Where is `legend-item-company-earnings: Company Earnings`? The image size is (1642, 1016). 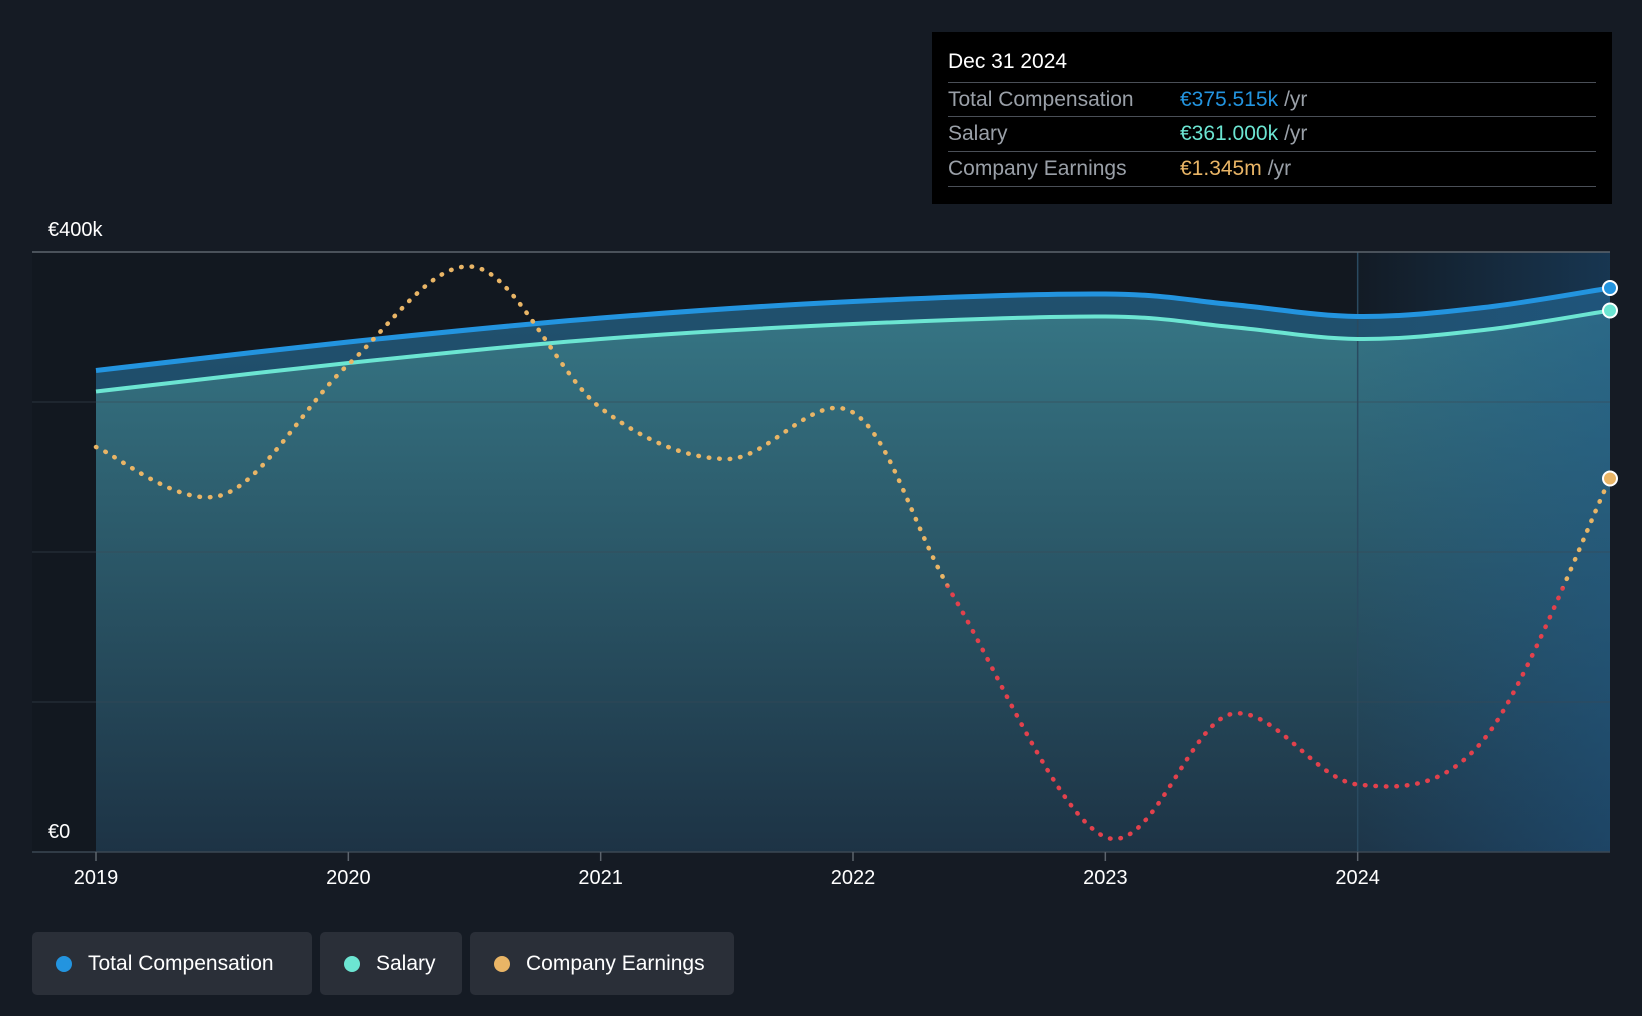
legend-item-company-earnings: Company Earnings is located at coordinates (602, 963).